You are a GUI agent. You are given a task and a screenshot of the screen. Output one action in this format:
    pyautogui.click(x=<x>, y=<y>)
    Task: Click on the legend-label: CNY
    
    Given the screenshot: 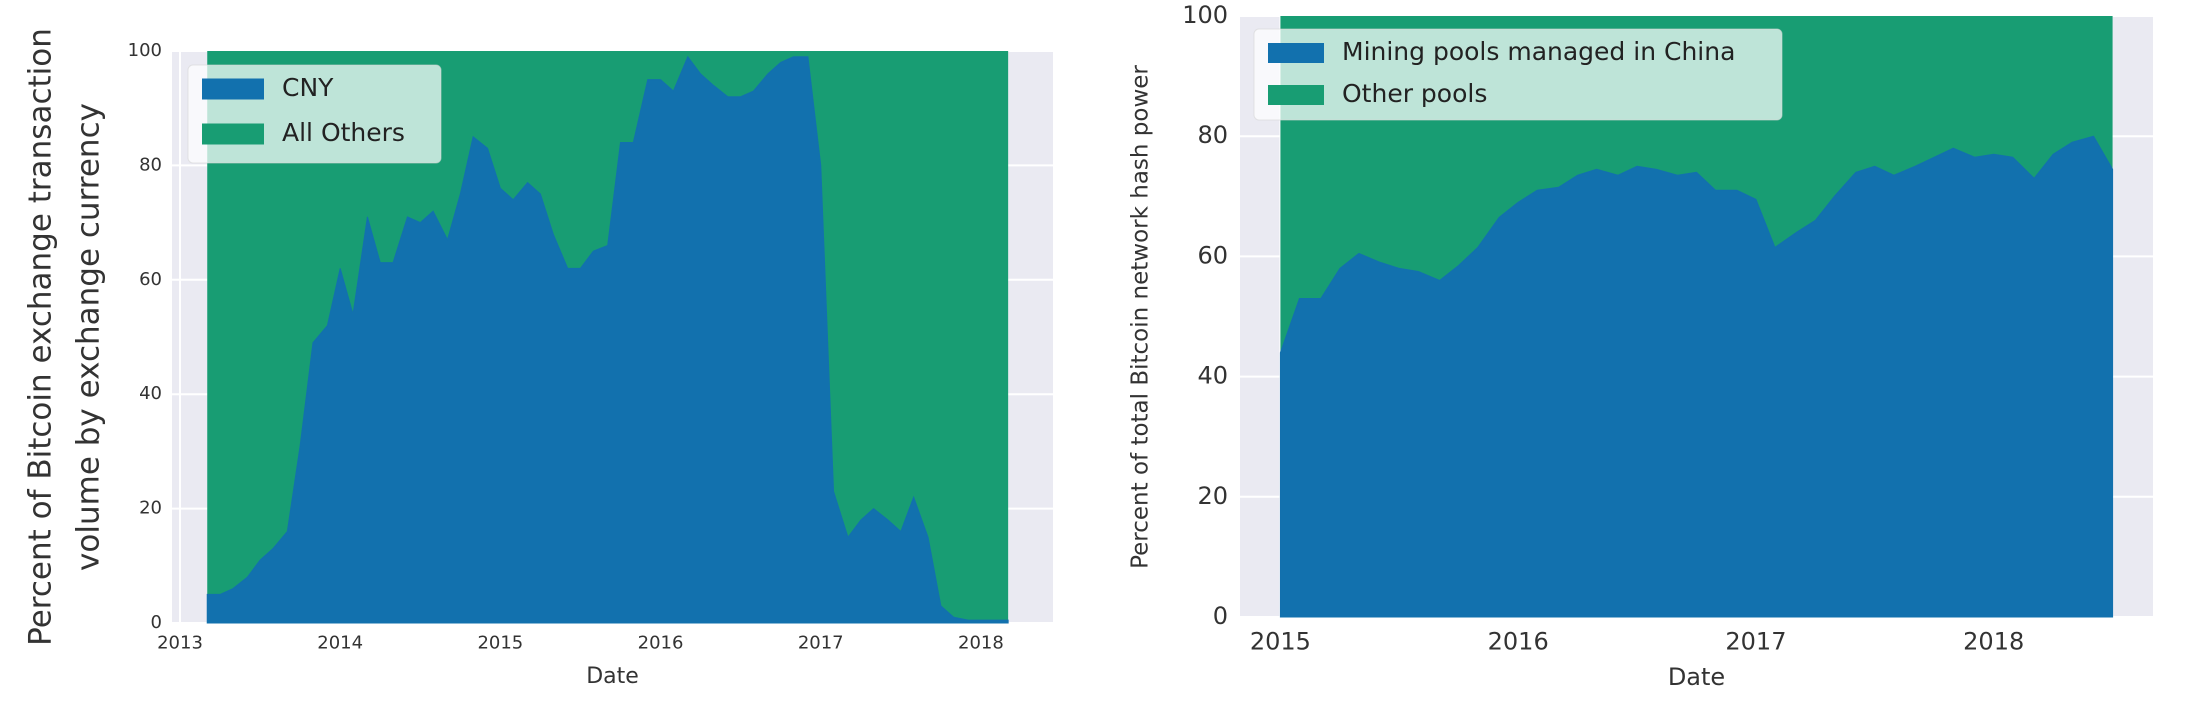 What is the action you would take?
    pyautogui.click(x=308, y=87)
    